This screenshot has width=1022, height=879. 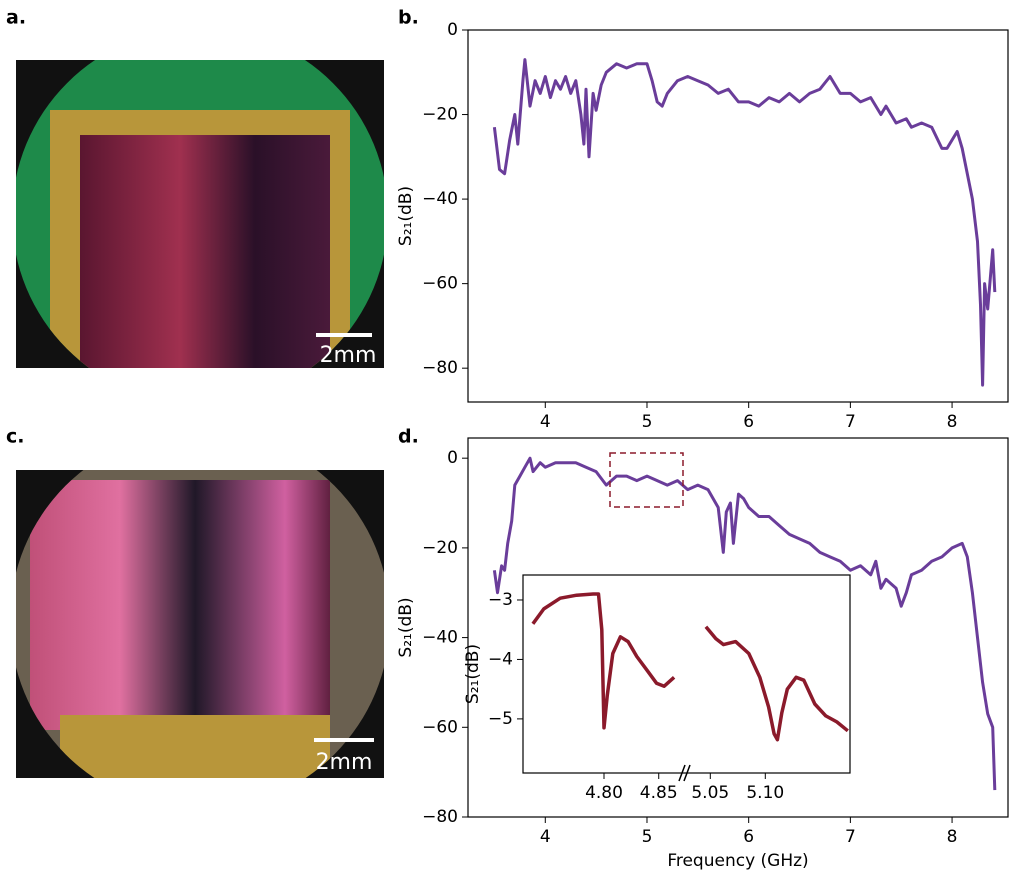 What do you see at coordinates (604, 793) in the screenshot?
I see `x-tick-label: 4.80` at bounding box center [604, 793].